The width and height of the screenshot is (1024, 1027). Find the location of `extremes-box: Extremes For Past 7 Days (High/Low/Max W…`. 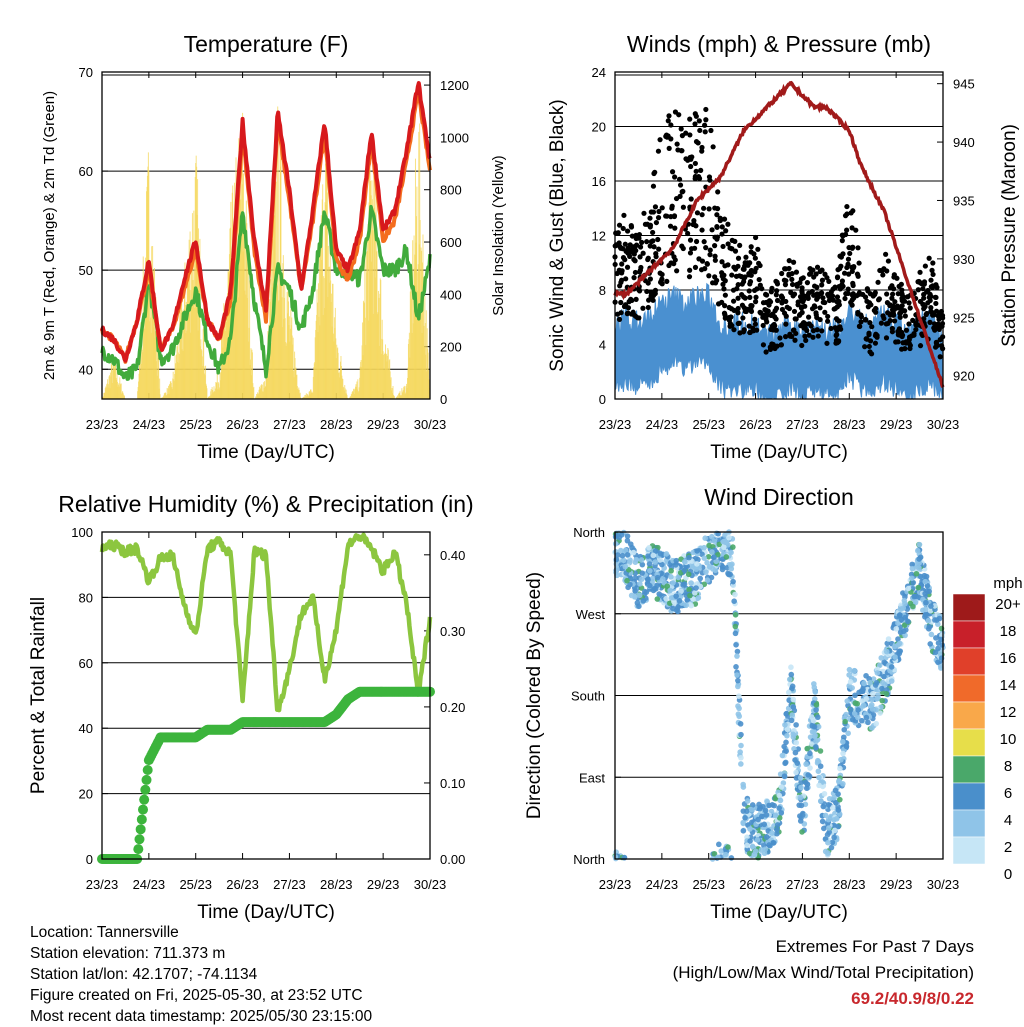

extremes-box: Extremes For Past 7 Days (High/Low/Max W… is located at coordinates (823, 973).